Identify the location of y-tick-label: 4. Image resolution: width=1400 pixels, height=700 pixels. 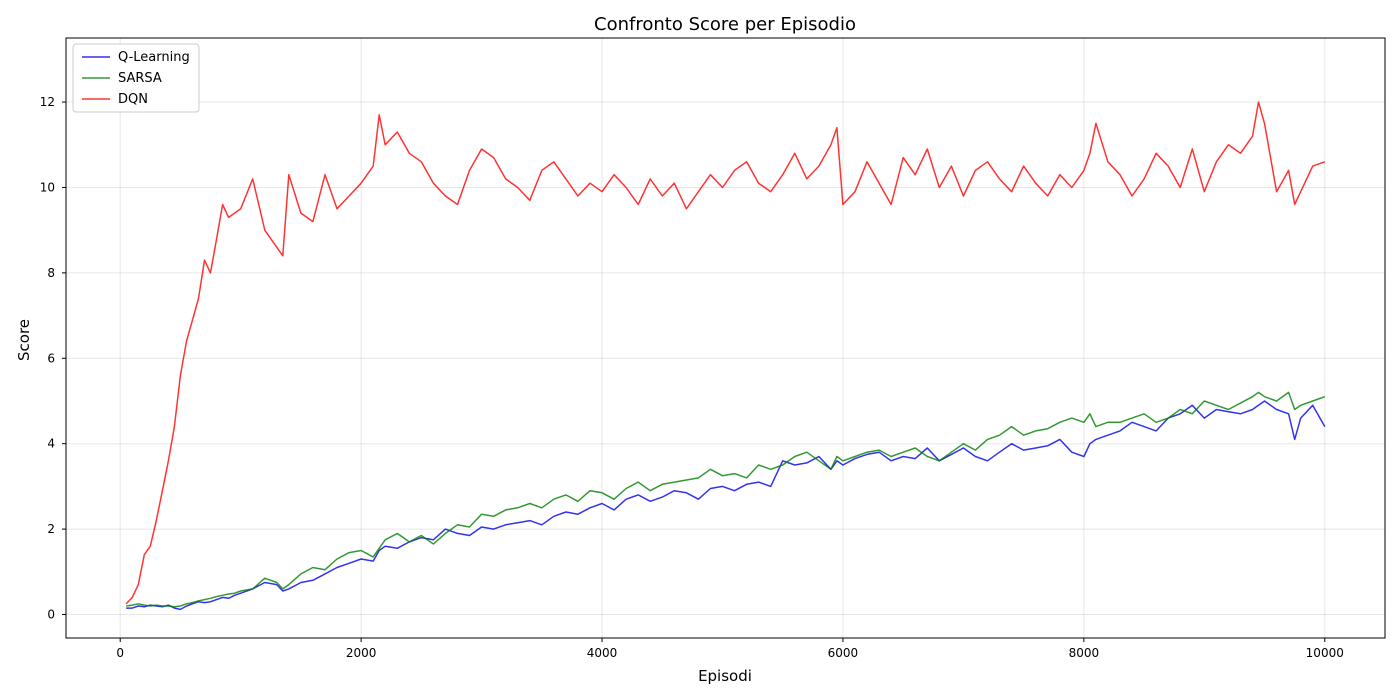
(51, 444).